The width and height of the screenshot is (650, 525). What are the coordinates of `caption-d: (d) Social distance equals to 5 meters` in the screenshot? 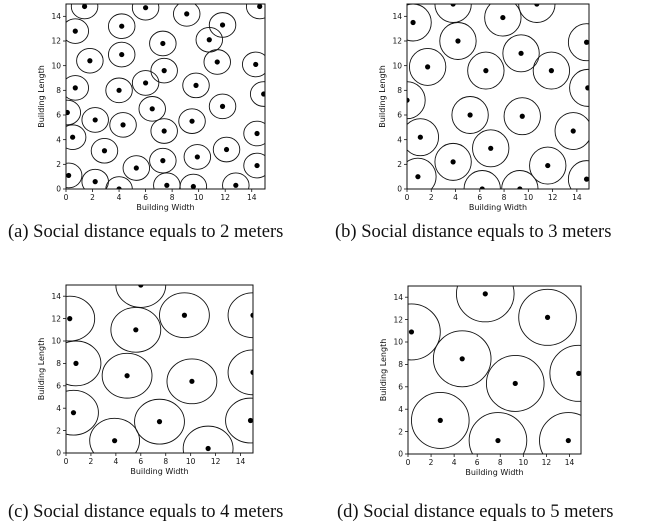 It's located at (475, 512).